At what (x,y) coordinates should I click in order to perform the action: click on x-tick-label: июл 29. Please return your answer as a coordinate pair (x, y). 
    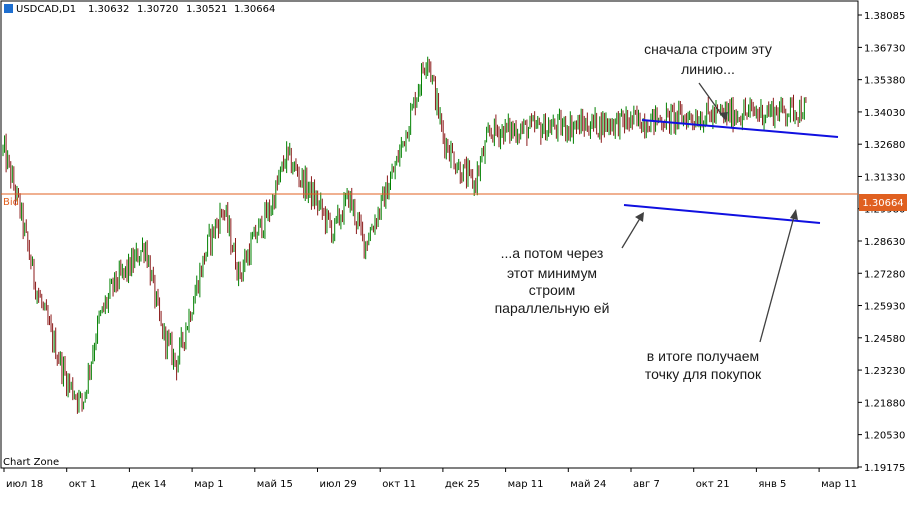
    Looking at the image, I should click on (338, 484).